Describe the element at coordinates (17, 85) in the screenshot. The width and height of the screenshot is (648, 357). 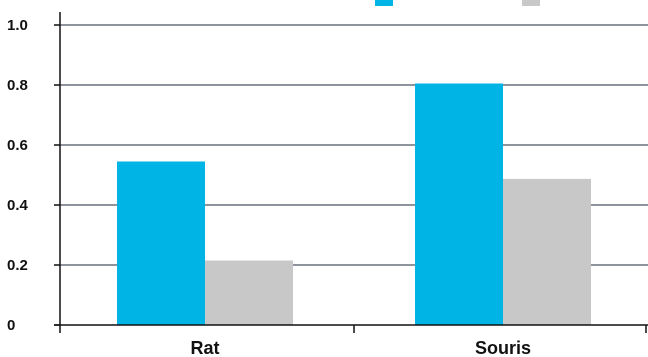
I see `y-tick-label: 0.8` at that location.